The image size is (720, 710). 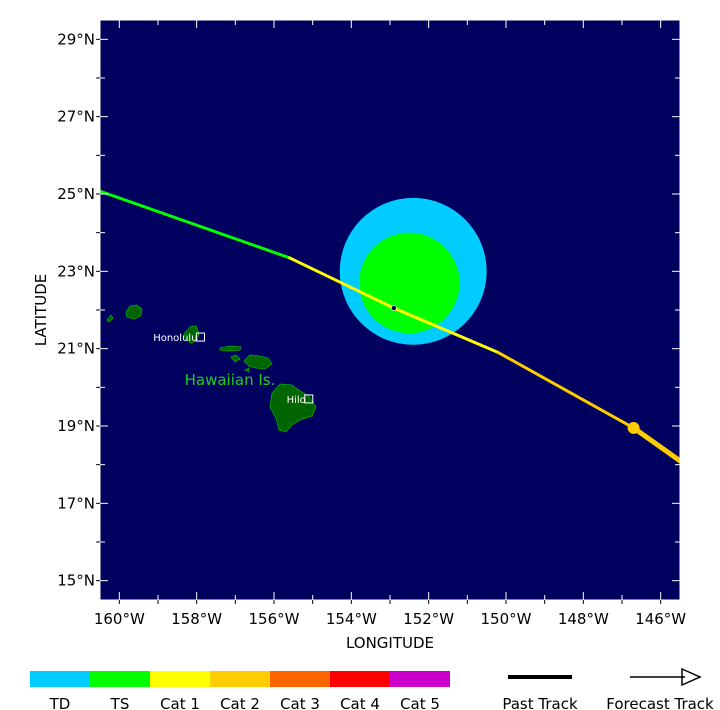 What do you see at coordinates (76, 39) in the screenshot?
I see `y-tick-label: 29°N` at bounding box center [76, 39].